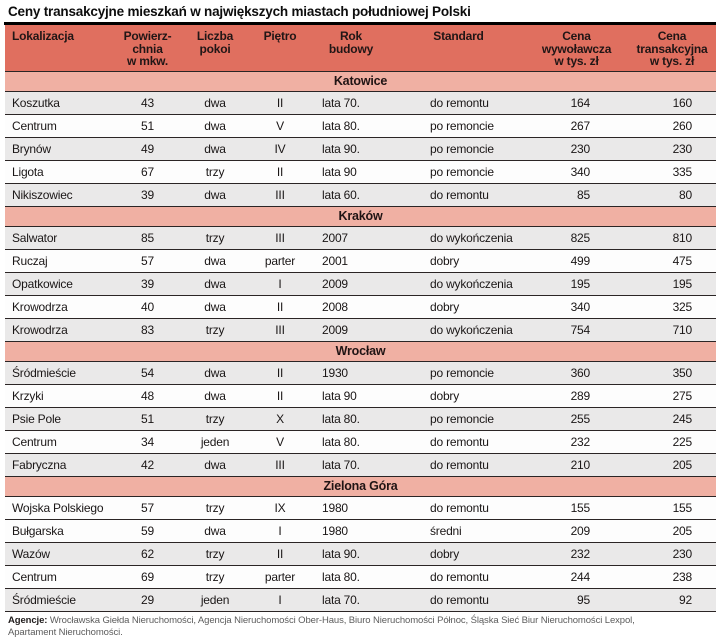 The image size is (720, 638). I want to click on footer-label: Agencje:, so click(28, 620).